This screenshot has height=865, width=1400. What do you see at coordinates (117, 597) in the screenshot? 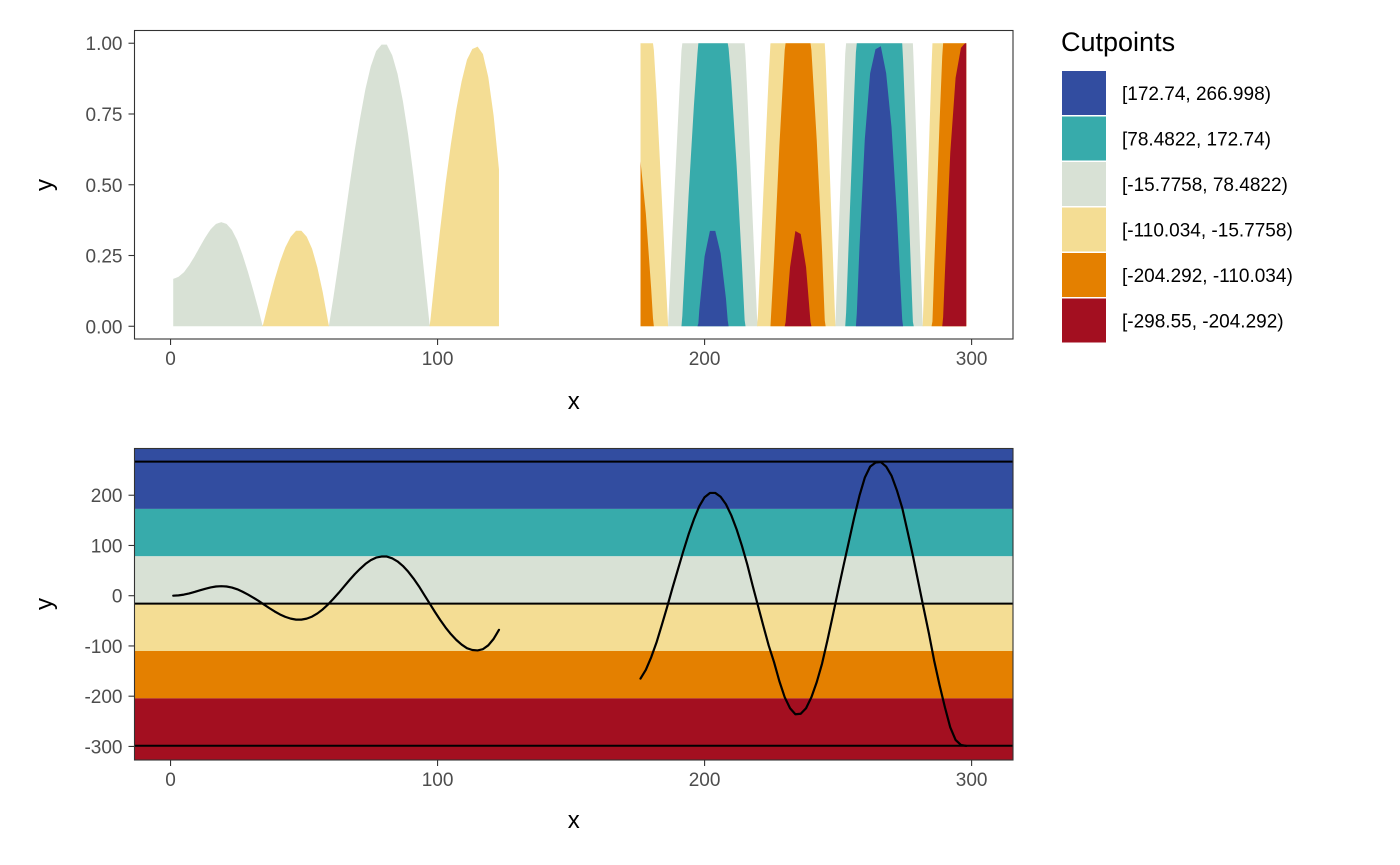
I see `y-tick-label: 0` at bounding box center [117, 597].